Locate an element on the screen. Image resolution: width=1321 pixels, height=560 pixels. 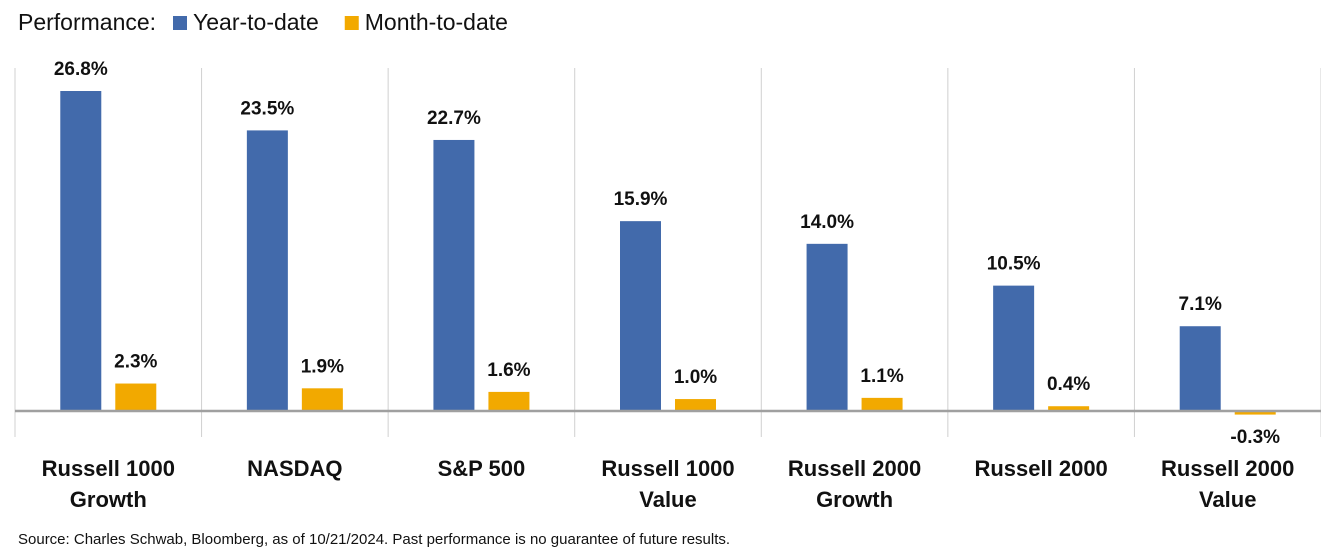
value-label: 1.9% is located at coordinates (322, 366).